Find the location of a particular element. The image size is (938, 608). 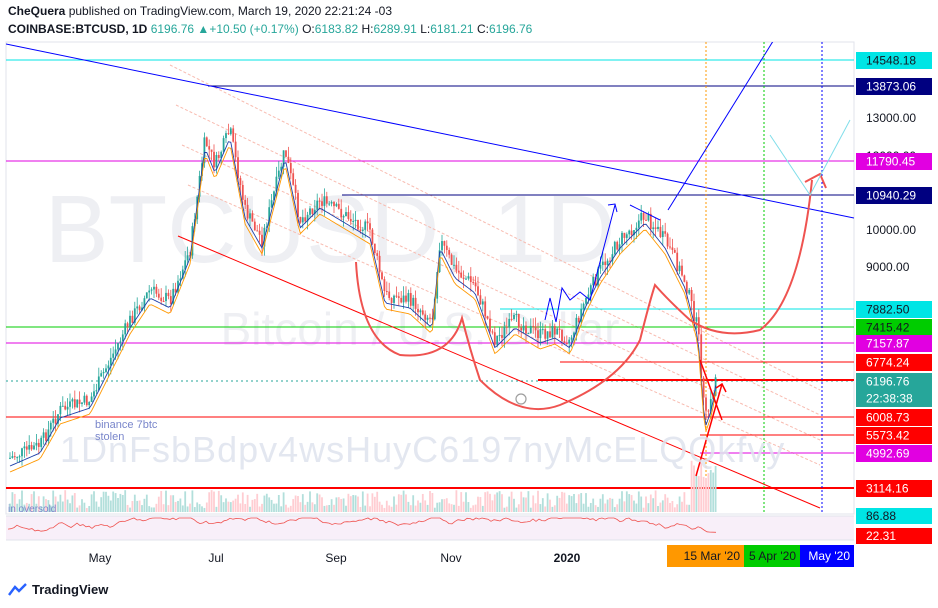

symbol-label: COINBASE:BTCUSD, 1D is located at coordinates (78, 29).